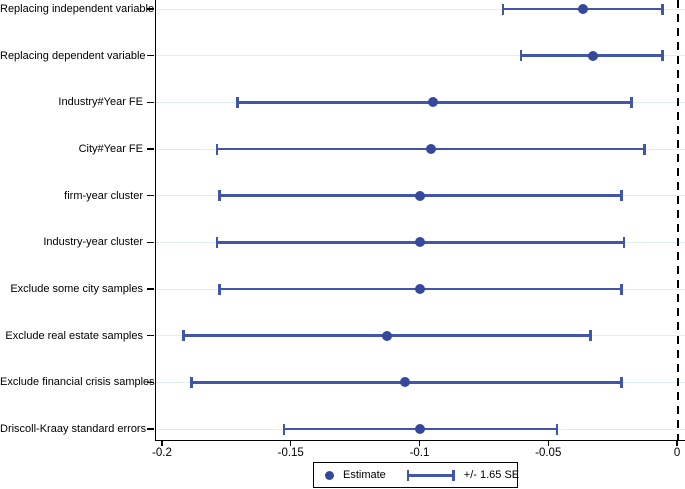 The height and width of the screenshot is (489, 685). Describe the element at coordinates (548, 453) in the screenshot. I see `x-tick-label: -0.05` at that location.